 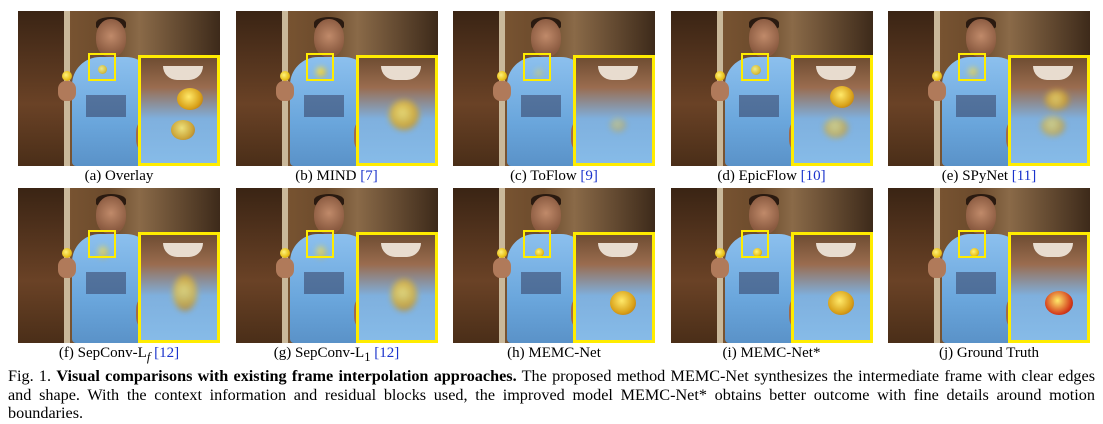 What do you see at coordinates (771, 176) in the screenshot?
I see `panel-caption: (d) EpicFlow [10]` at bounding box center [771, 176].